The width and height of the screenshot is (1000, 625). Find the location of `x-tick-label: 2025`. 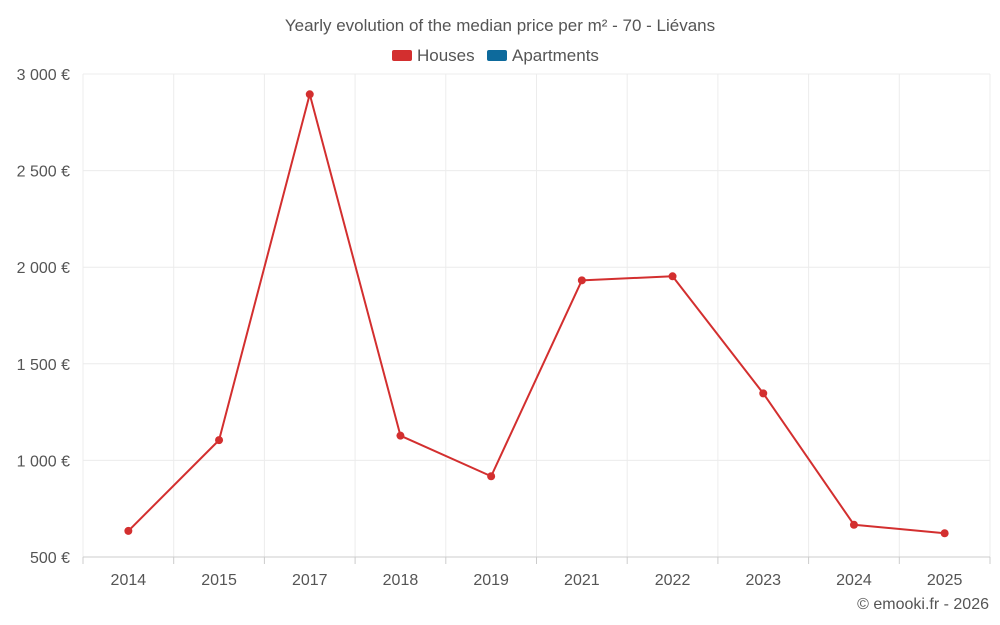

x-tick-label: 2025 is located at coordinates (945, 580).